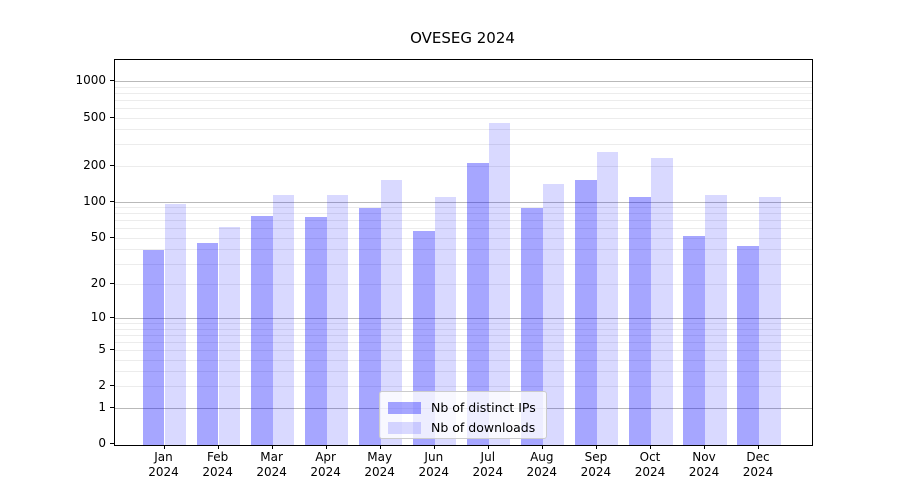 The height and width of the screenshot is (500, 900). What do you see at coordinates (379, 464) in the screenshot?
I see `x-tick-label-may: May 2024` at bounding box center [379, 464].